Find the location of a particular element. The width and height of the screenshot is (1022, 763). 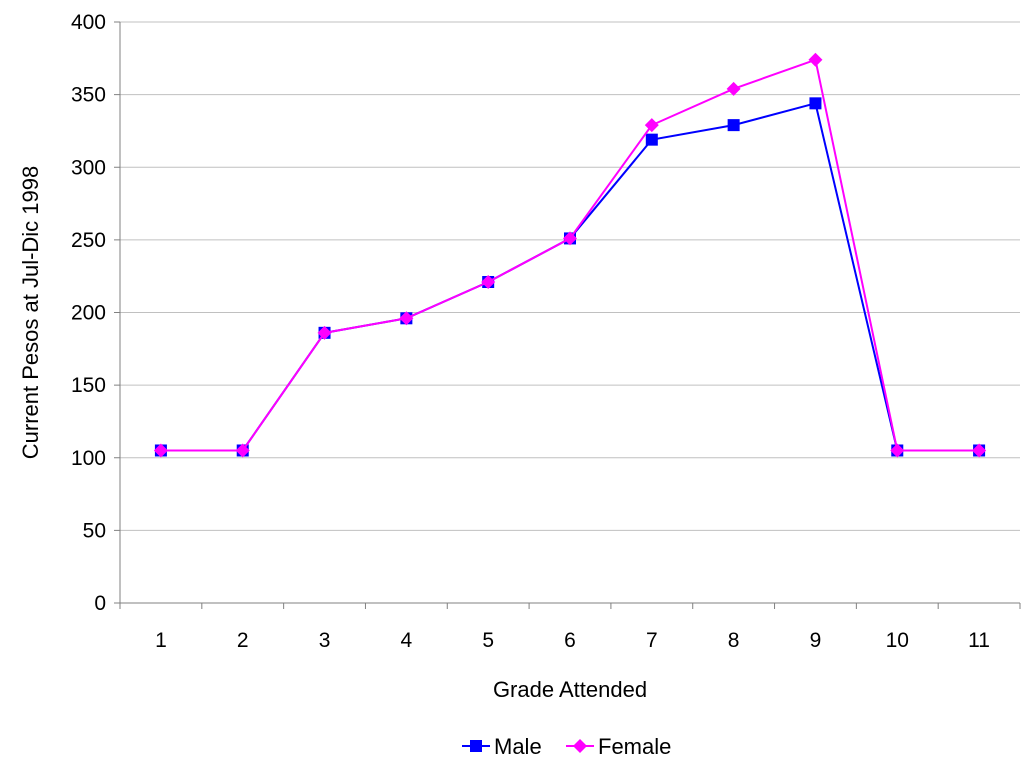

y-tick-label: 400 is located at coordinates (88, 22).